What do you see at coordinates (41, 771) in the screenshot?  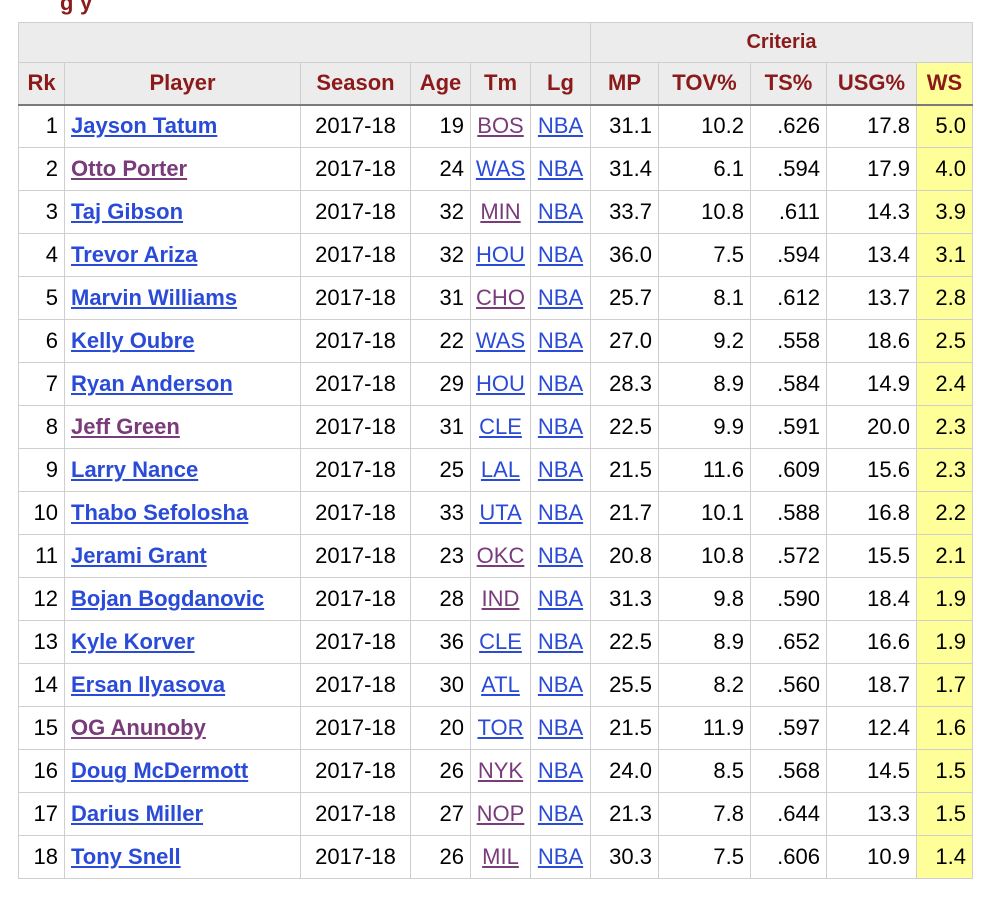 I see `rank-cell: 16` at bounding box center [41, 771].